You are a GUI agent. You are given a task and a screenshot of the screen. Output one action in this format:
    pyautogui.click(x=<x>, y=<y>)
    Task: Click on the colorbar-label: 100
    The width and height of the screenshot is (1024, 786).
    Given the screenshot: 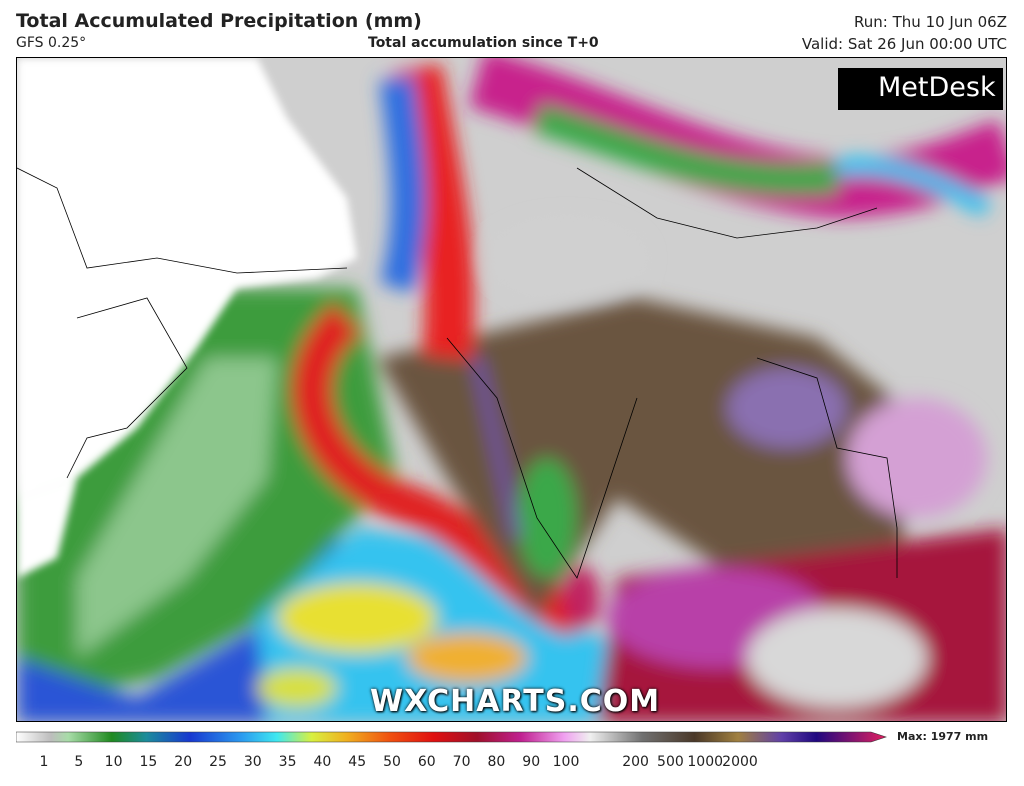 What is the action you would take?
    pyautogui.click(x=566, y=762)
    